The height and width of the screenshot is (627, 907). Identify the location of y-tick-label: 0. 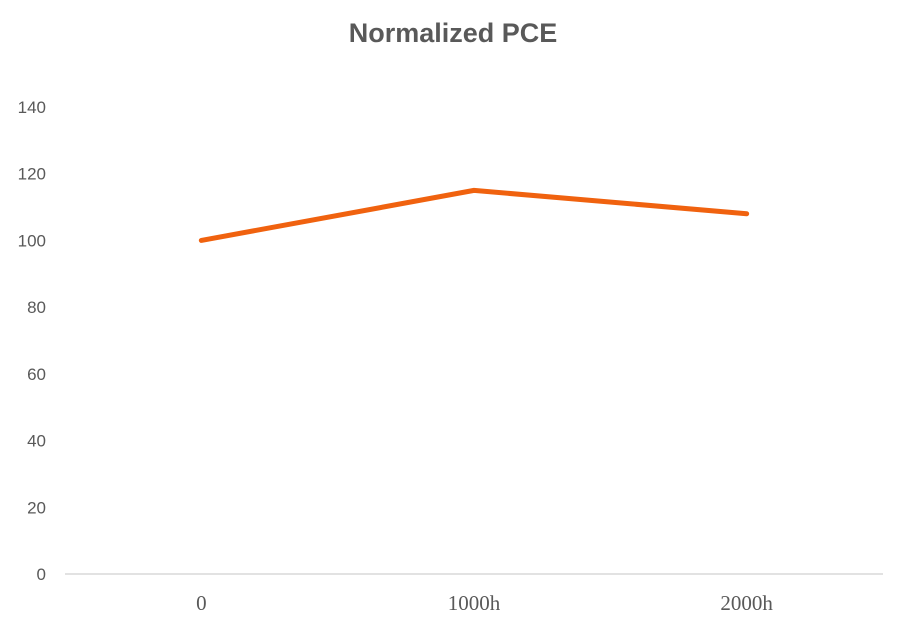
(41, 574).